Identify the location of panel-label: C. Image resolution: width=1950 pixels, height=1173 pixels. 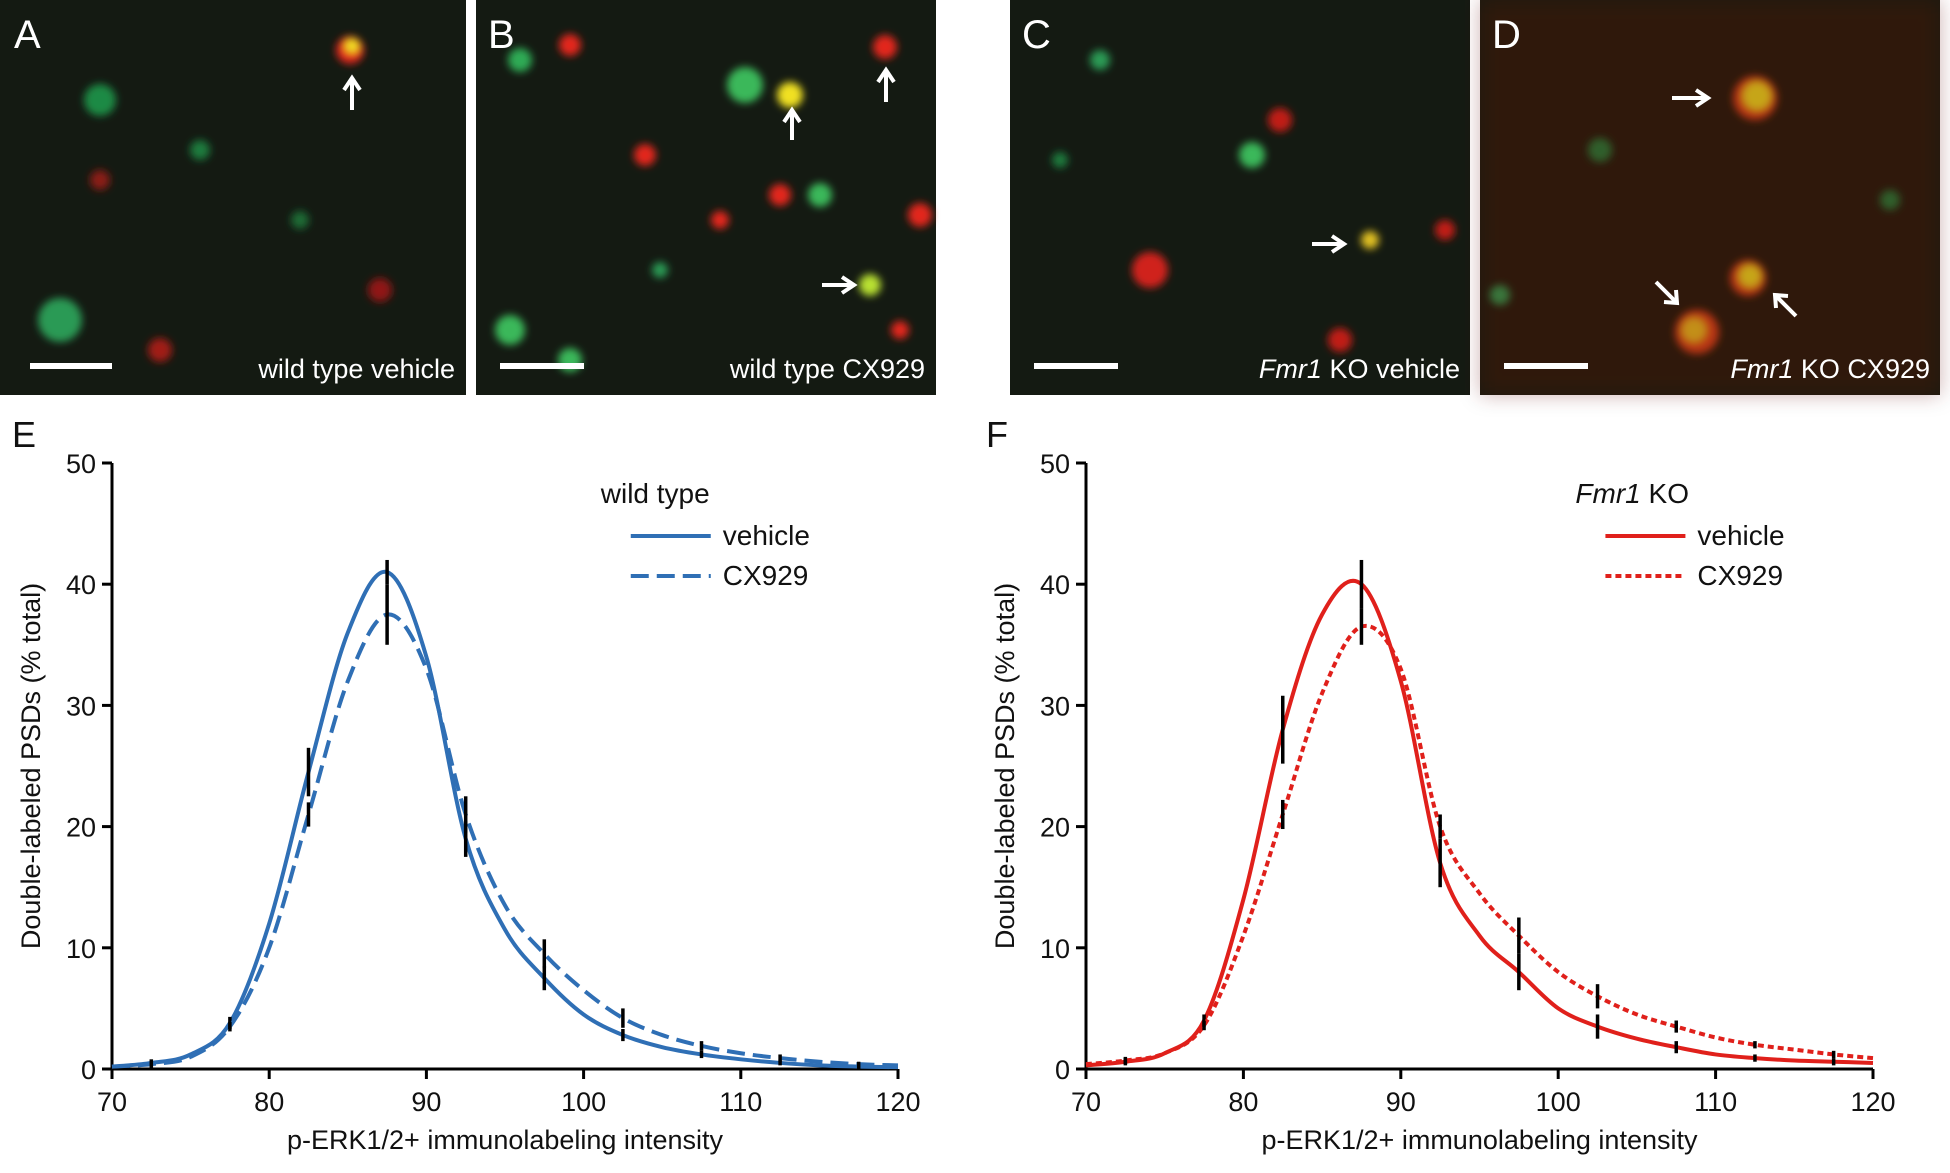
(1036, 35).